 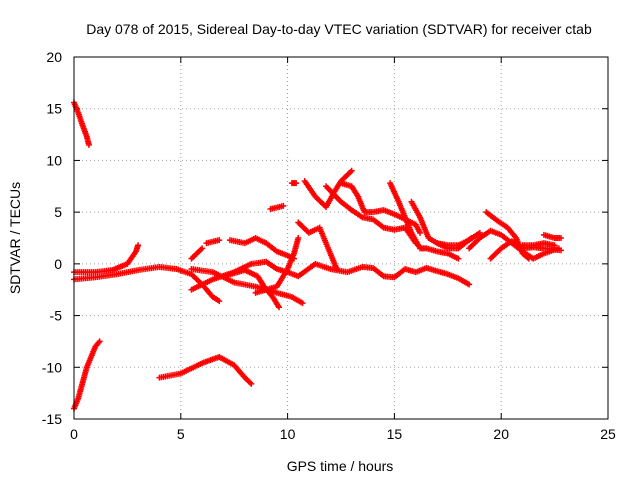 I want to click on y-tick-label: -15, so click(x=52, y=419).